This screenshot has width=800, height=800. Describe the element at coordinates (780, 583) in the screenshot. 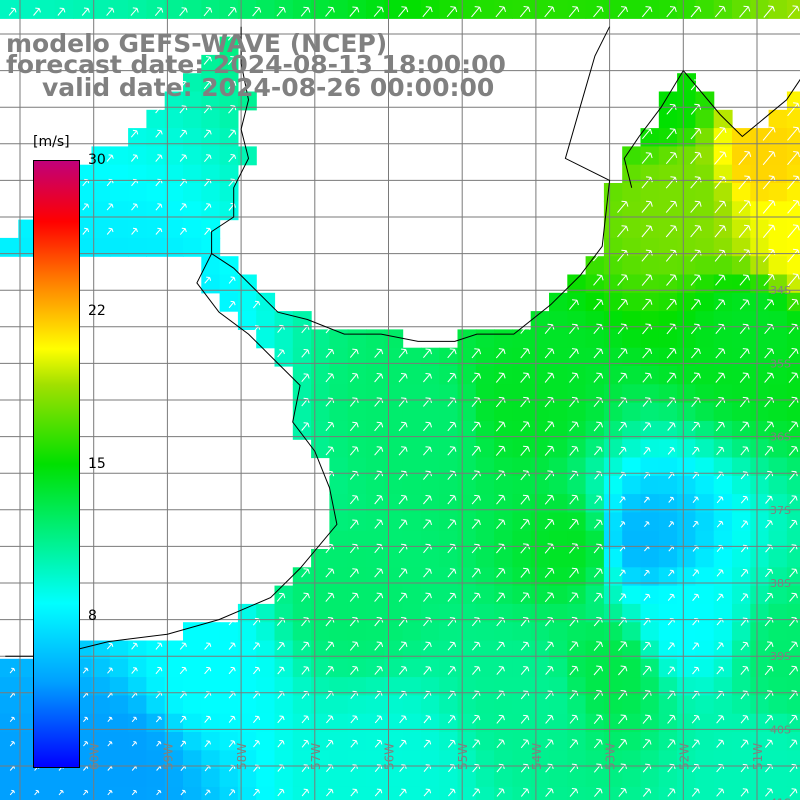

I see `latitude-label: 38S` at that location.